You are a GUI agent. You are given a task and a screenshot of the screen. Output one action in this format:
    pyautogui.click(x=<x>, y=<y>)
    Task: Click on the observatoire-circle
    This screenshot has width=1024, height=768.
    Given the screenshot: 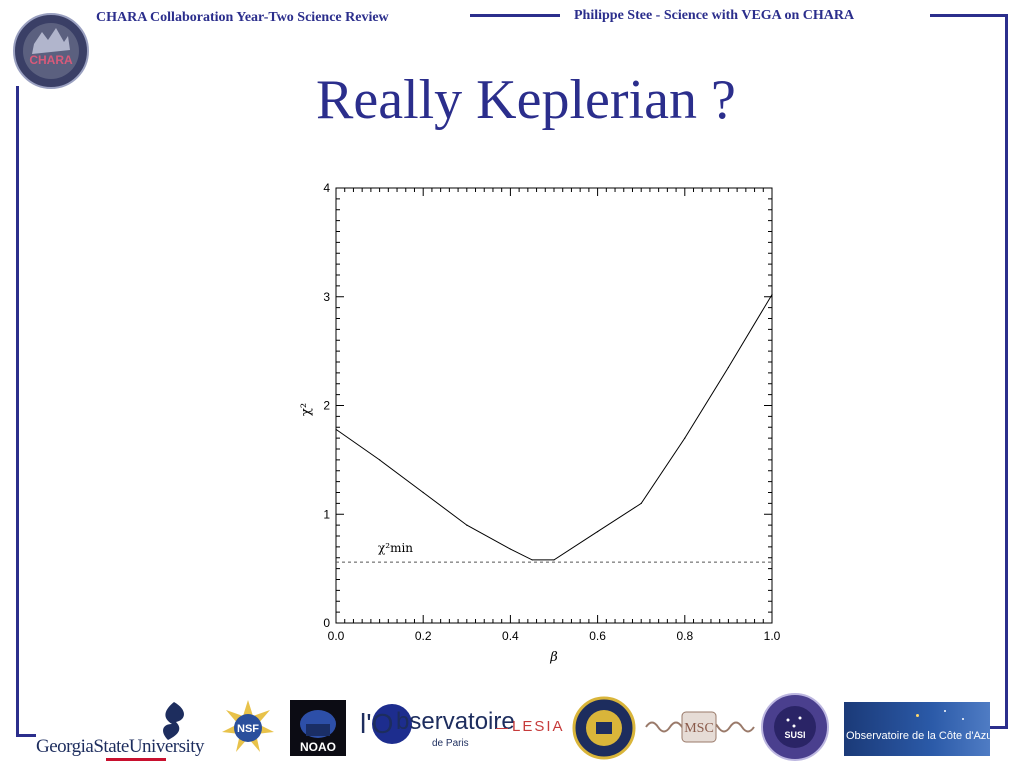 What is the action you would take?
    pyautogui.click(x=392, y=724)
    